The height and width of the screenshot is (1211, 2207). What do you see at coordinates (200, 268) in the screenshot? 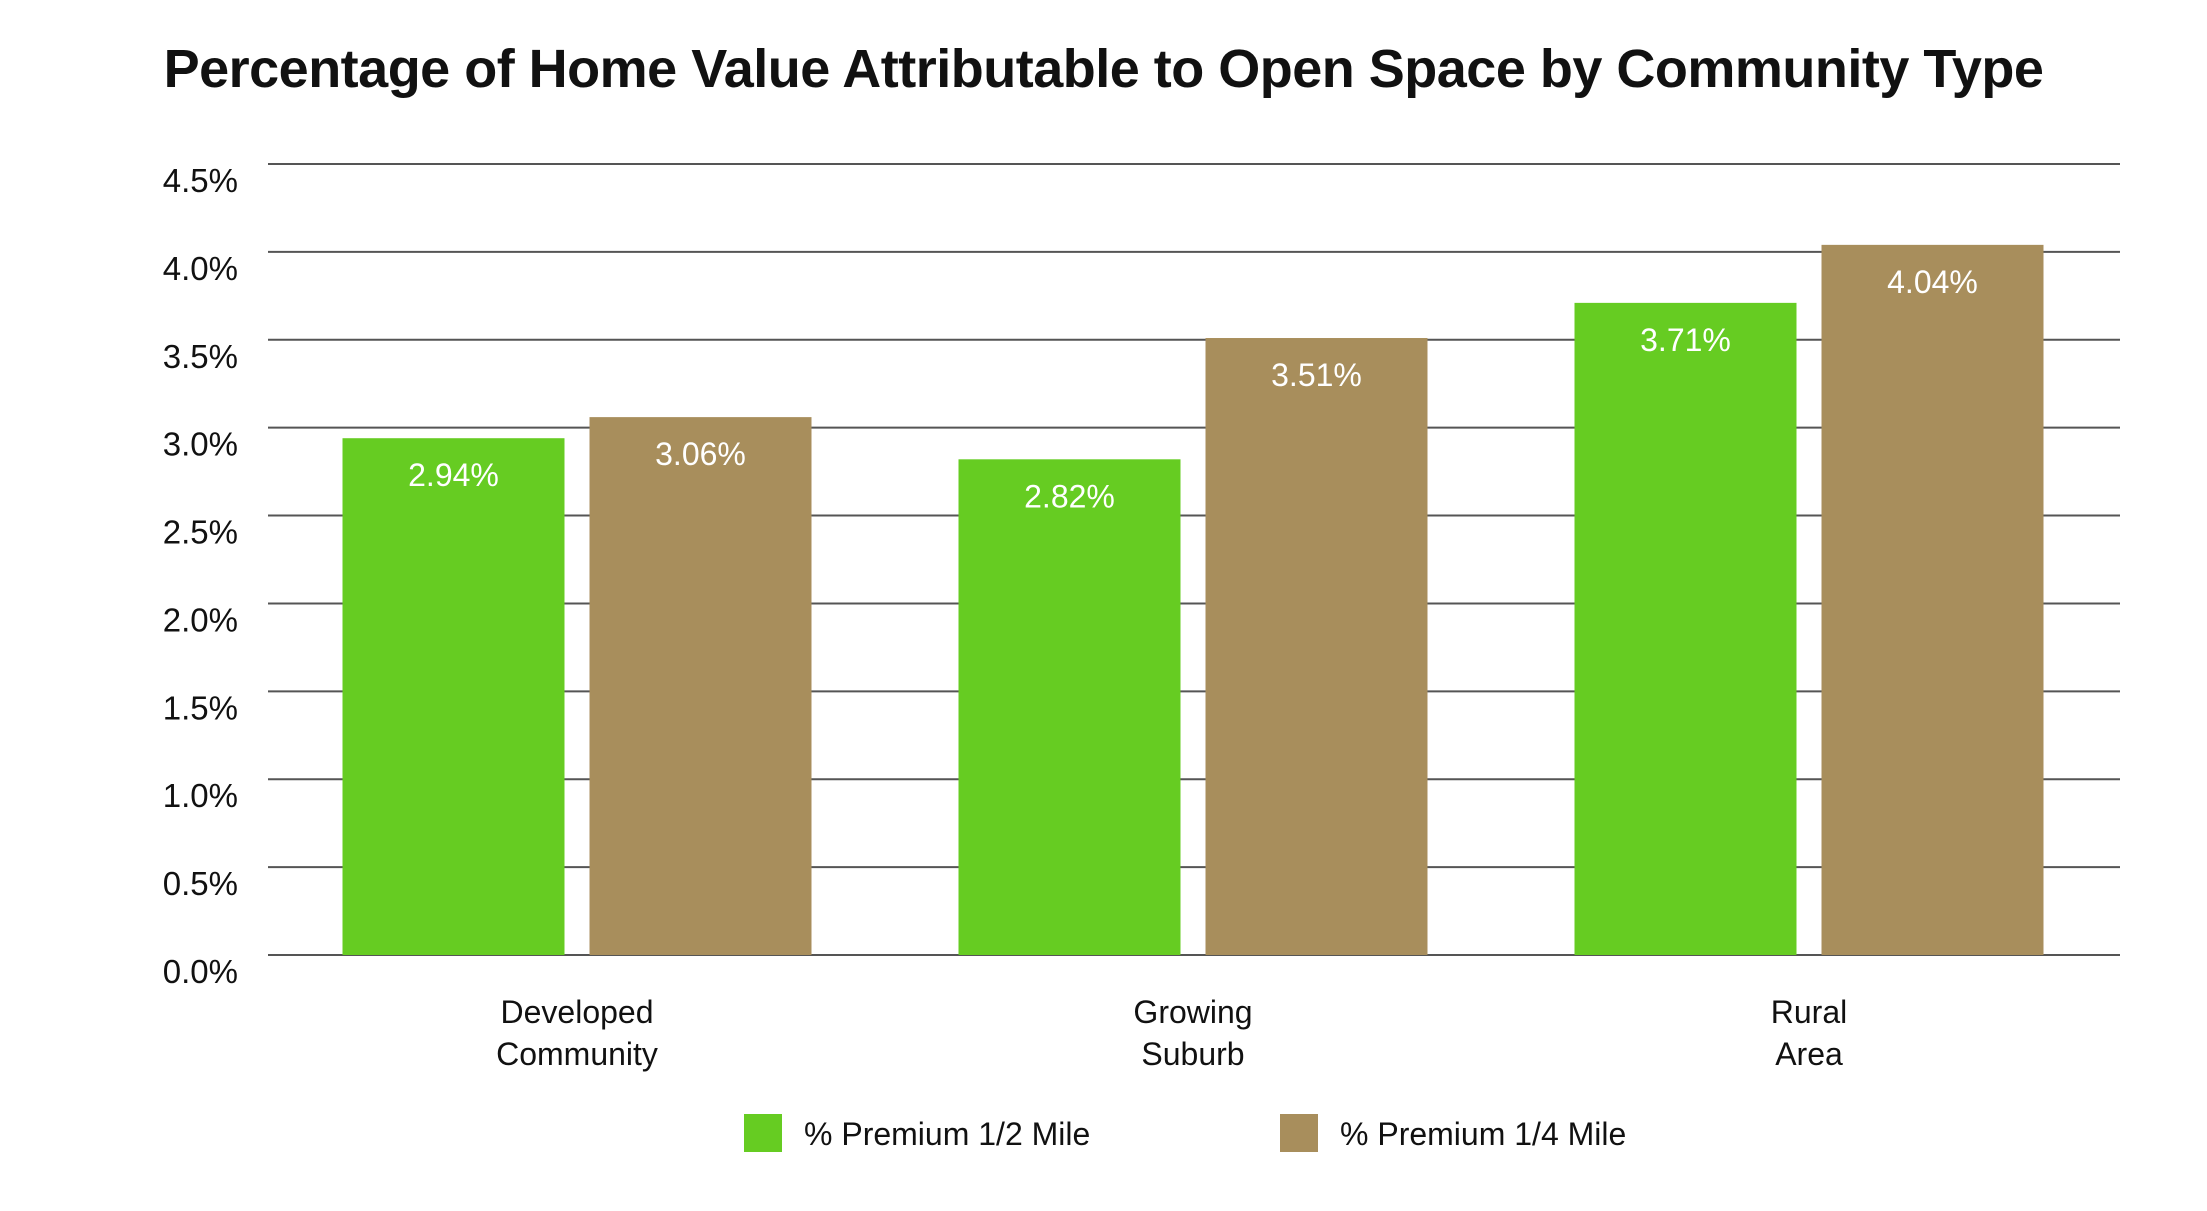
I see `y-tick-label: 4.0%` at bounding box center [200, 268].